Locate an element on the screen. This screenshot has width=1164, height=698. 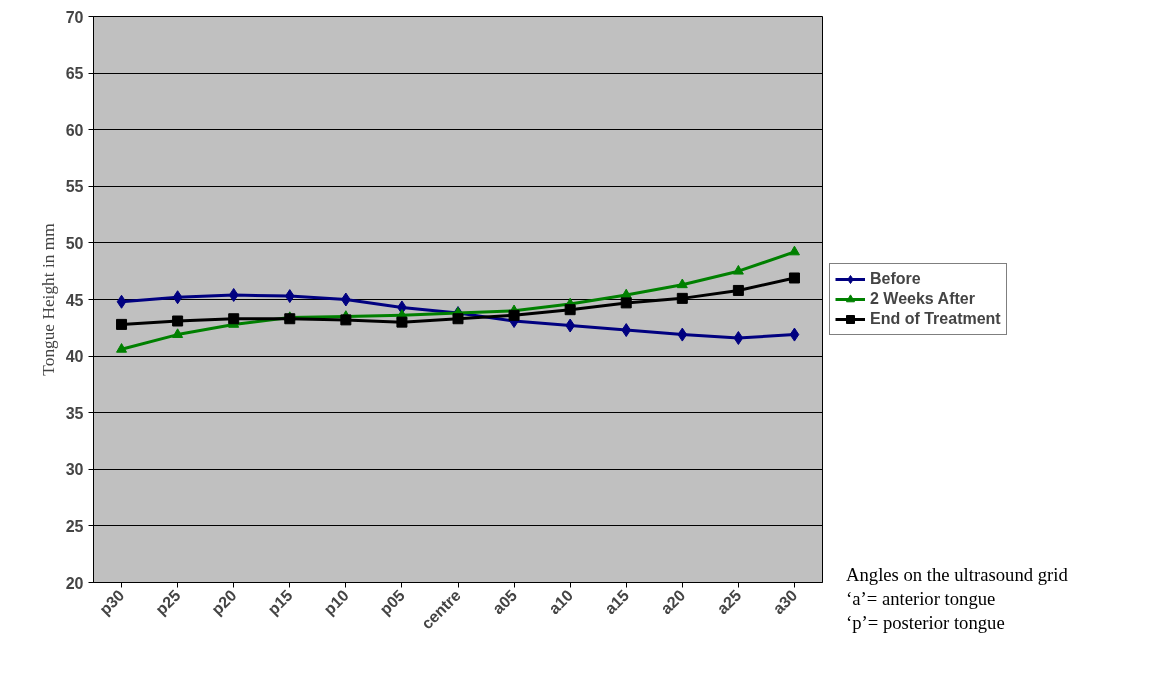
legend-label: Before is located at coordinates (895, 279).